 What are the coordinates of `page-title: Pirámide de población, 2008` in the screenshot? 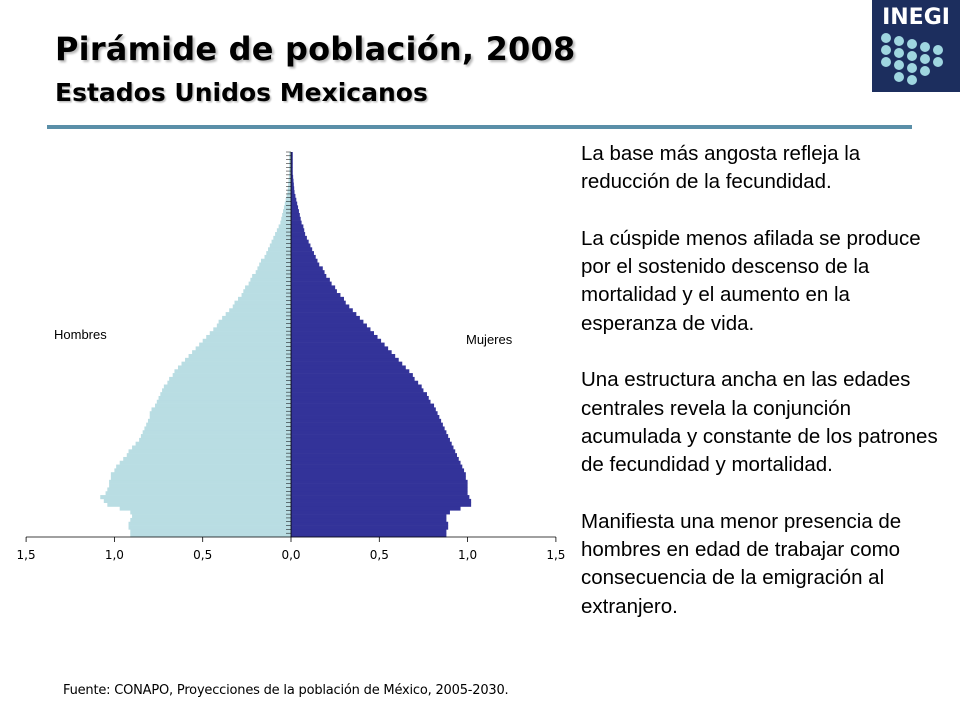 It's located at (315, 49).